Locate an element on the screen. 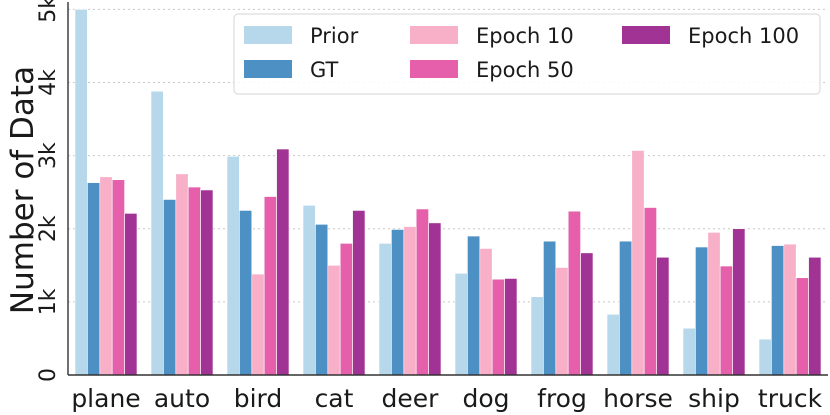 Image resolution: width=830 pixels, height=415 pixels. x-tick-label: plane is located at coordinates (105, 398).